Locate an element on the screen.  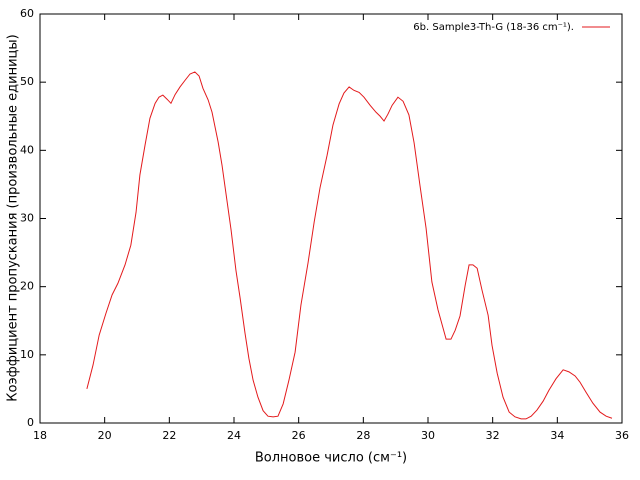
y-tick-label: 10 is located at coordinates (27, 354).